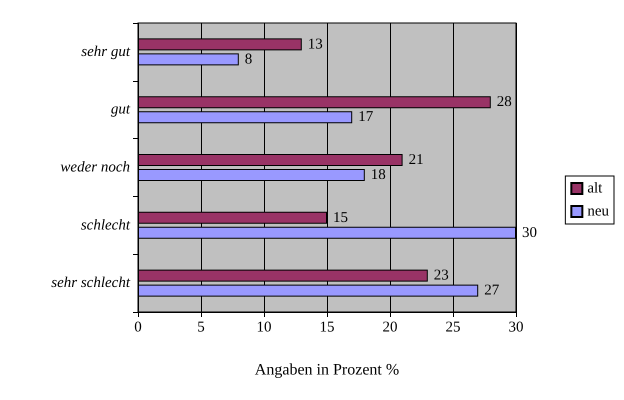  Describe the element at coordinates (315, 44) in the screenshot. I see `data-label: 13` at that location.